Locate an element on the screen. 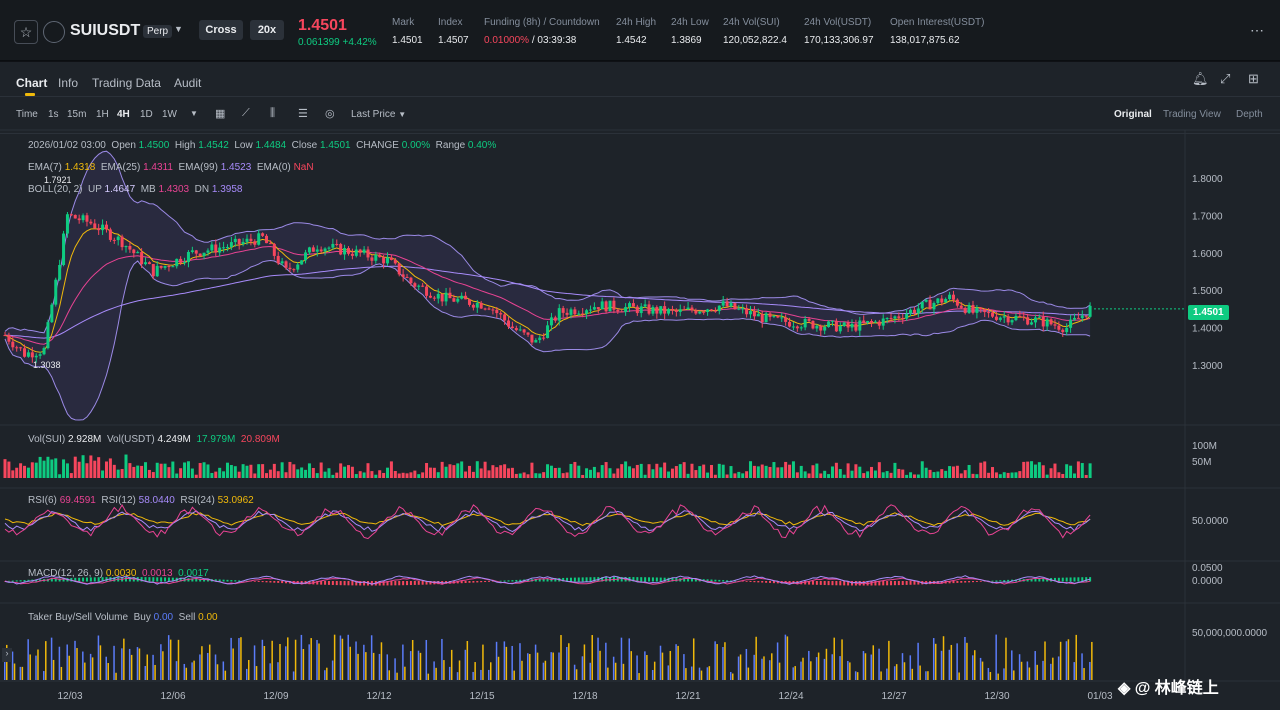 The height and width of the screenshot is (710, 1280). timeframe-4h: 4H is located at coordinates (123, 114).